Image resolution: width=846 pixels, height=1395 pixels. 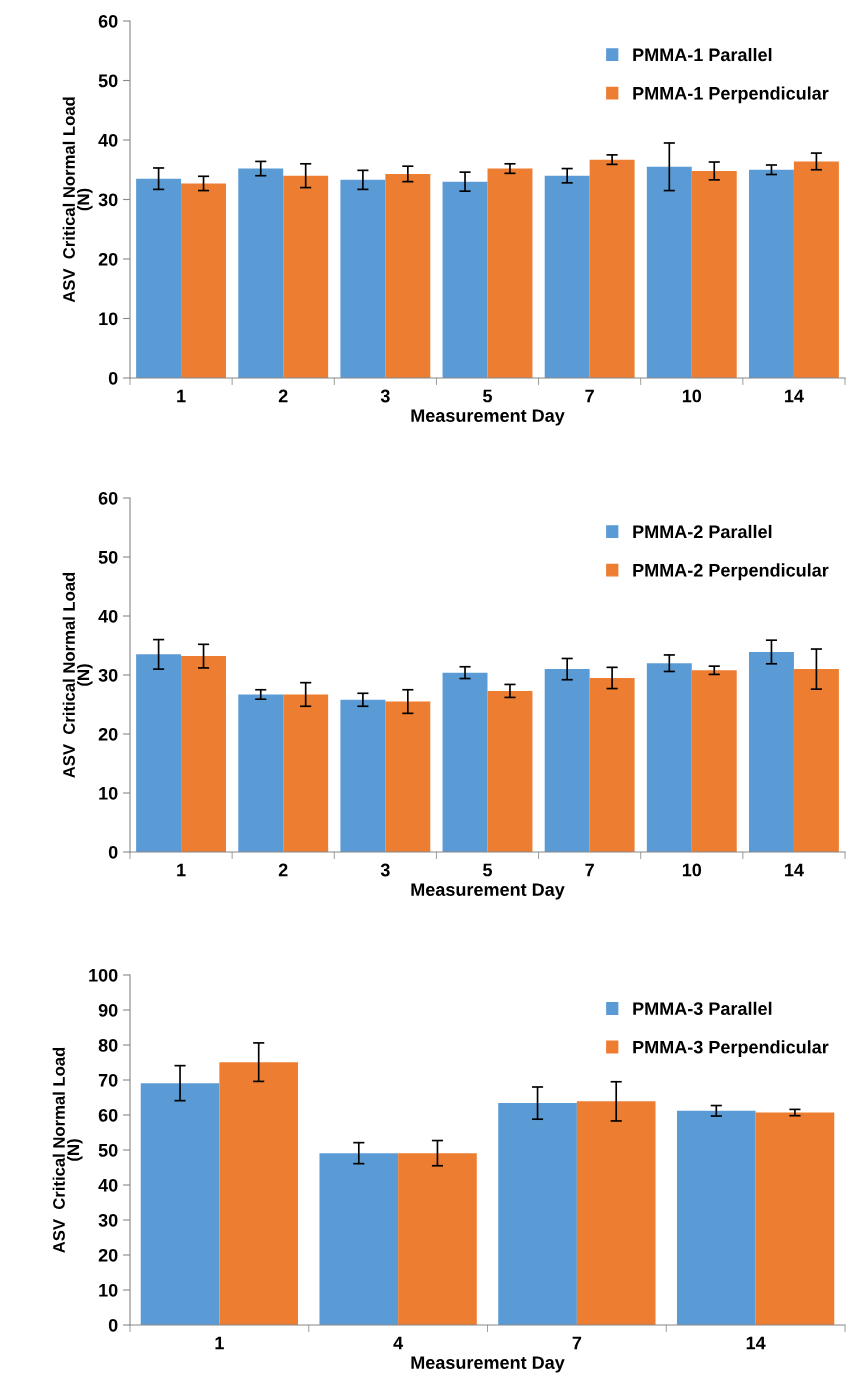 What do you see at coordinates (103, 975) in the screenshot?
I see `y-tick-label: 100` at bounding box center [103, 975].